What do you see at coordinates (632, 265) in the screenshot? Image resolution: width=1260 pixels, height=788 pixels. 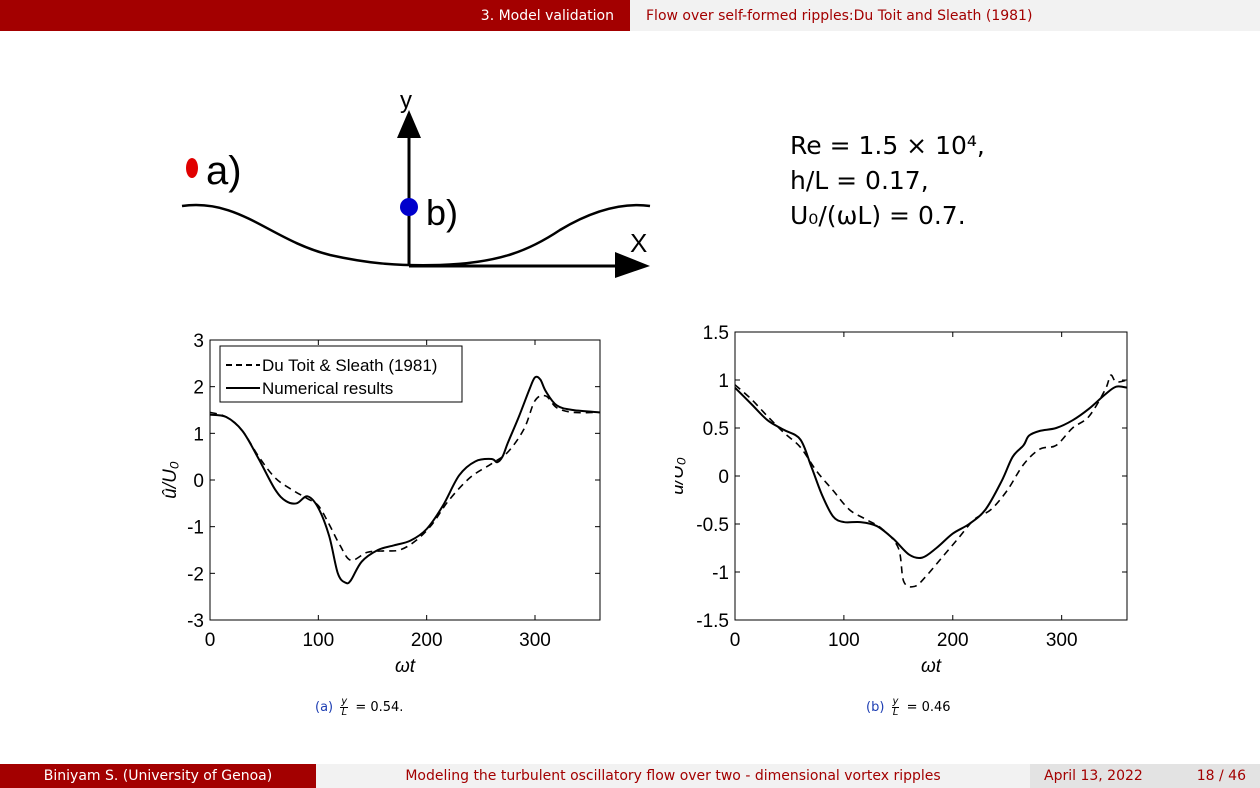 I see `x-arrowhead` at bounding box center [632, 265].